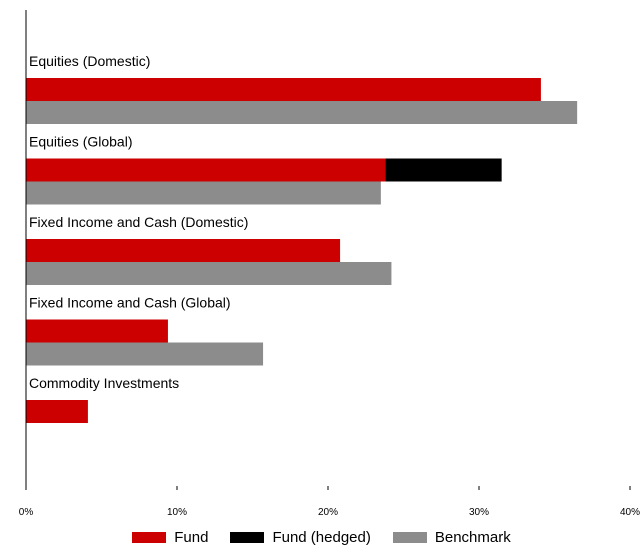  Describe the element at coordinates (283, 89) in the screenshot. I see `bar-fund-equities-domestic` at that location.